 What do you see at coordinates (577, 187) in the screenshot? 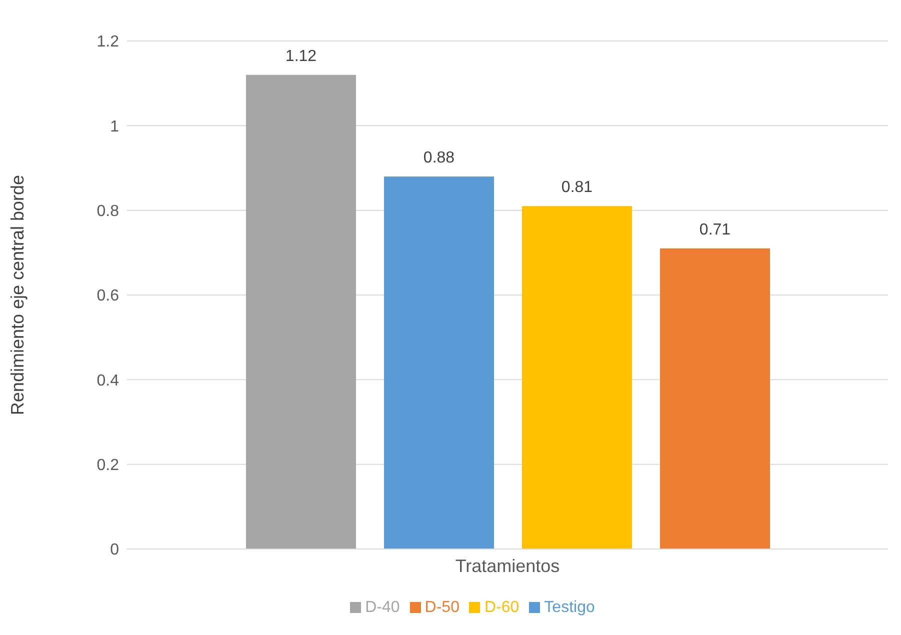
I see `data-label: 0.81` at bounding box center [577, 187].